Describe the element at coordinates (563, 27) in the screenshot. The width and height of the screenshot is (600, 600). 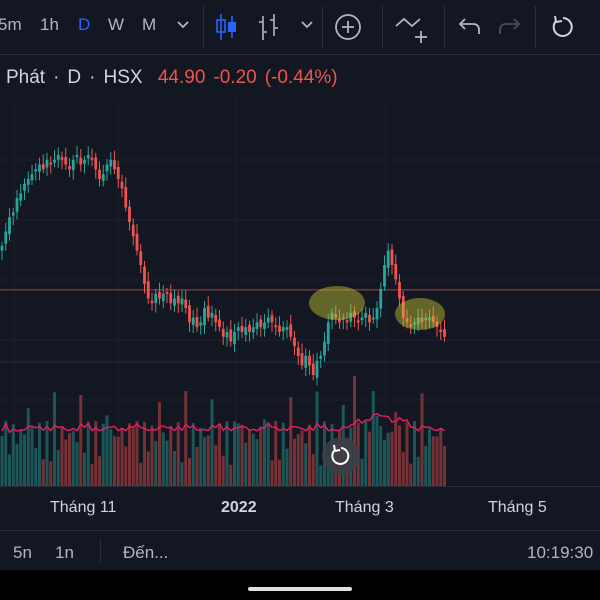
I see `reset-icon` at that location.